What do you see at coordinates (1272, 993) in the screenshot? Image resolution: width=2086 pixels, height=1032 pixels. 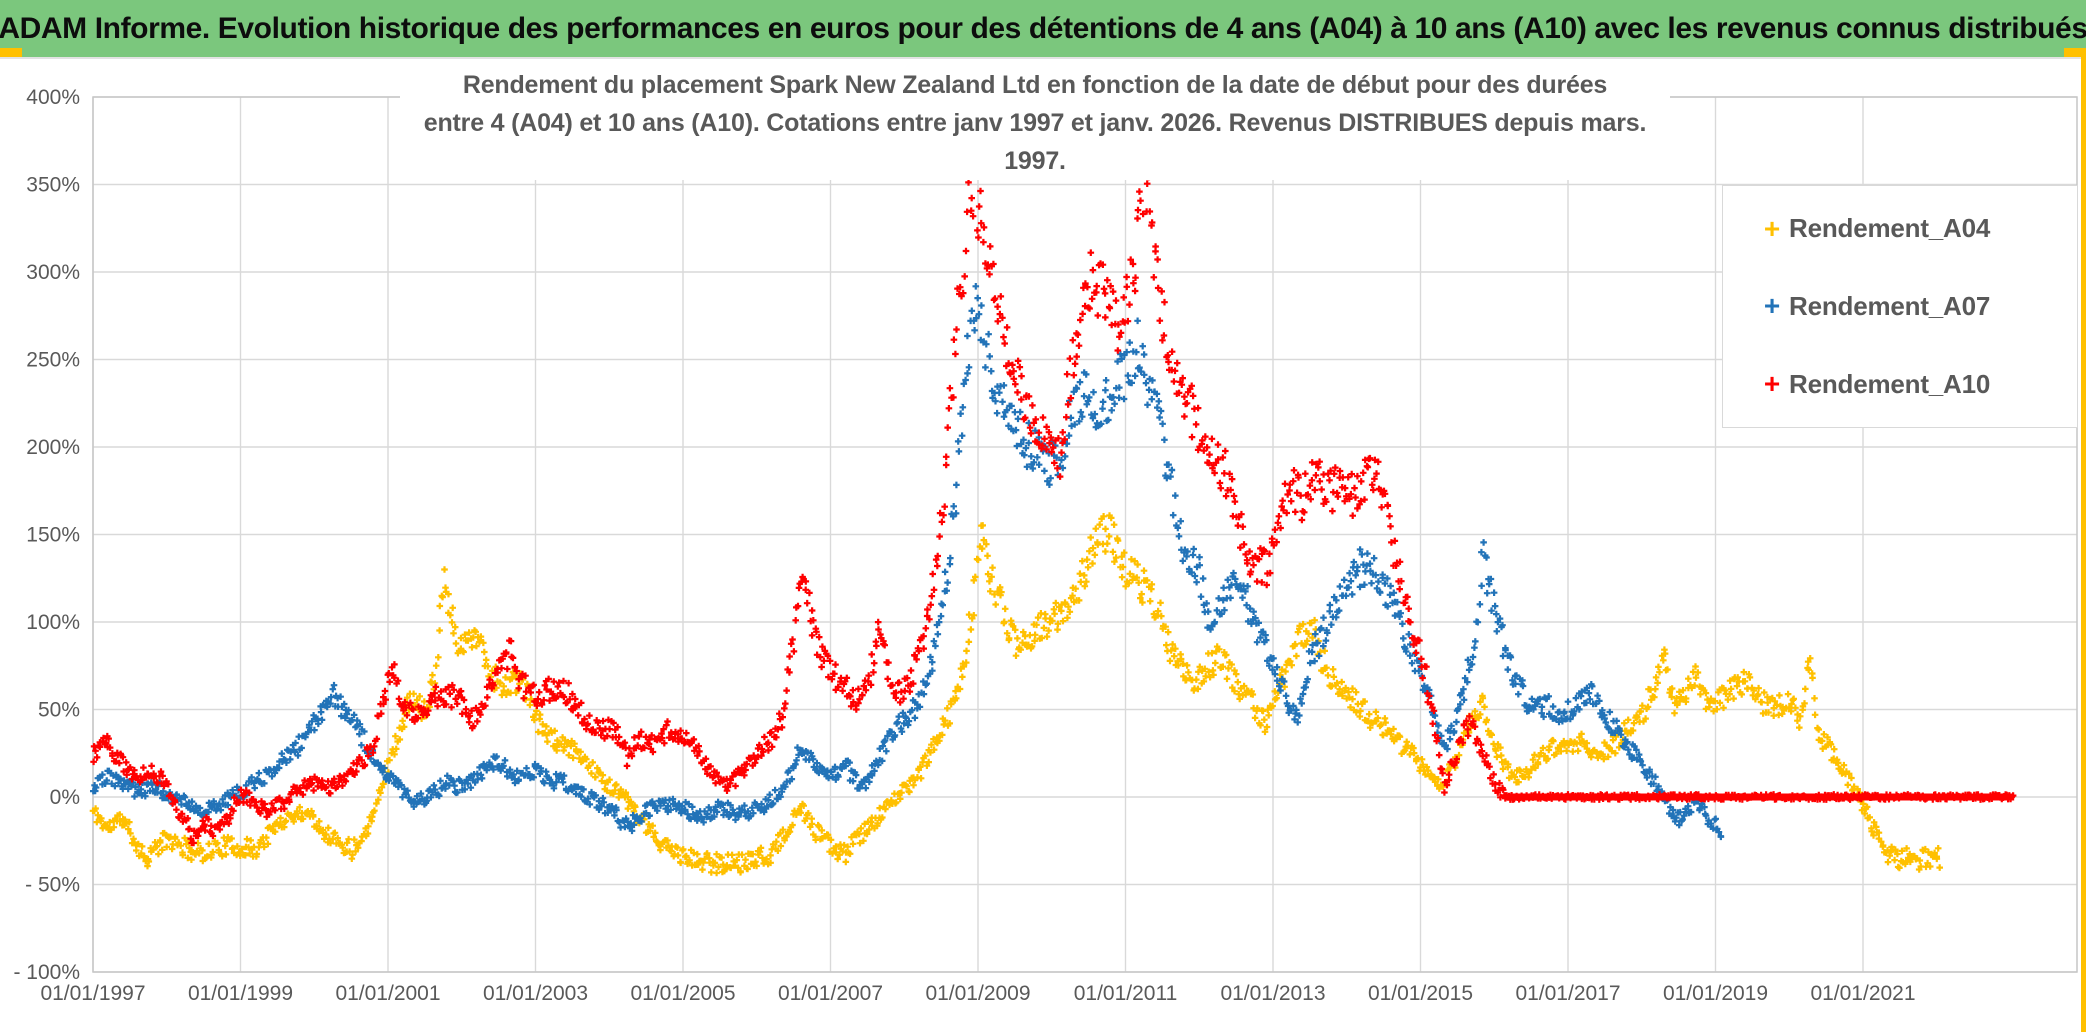 I see `svg-text: 01/01/2013` at bounding box center [1272, 993].